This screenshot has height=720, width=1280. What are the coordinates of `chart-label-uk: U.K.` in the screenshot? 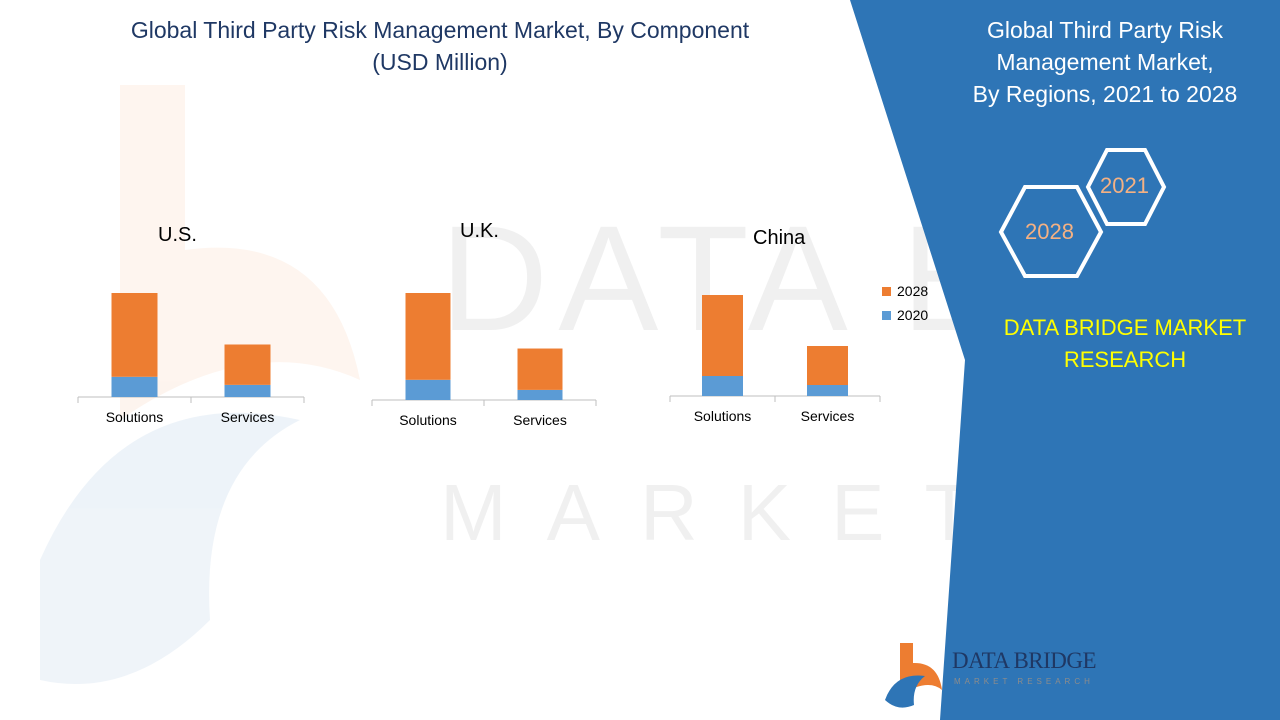 It's located at (479, 231).